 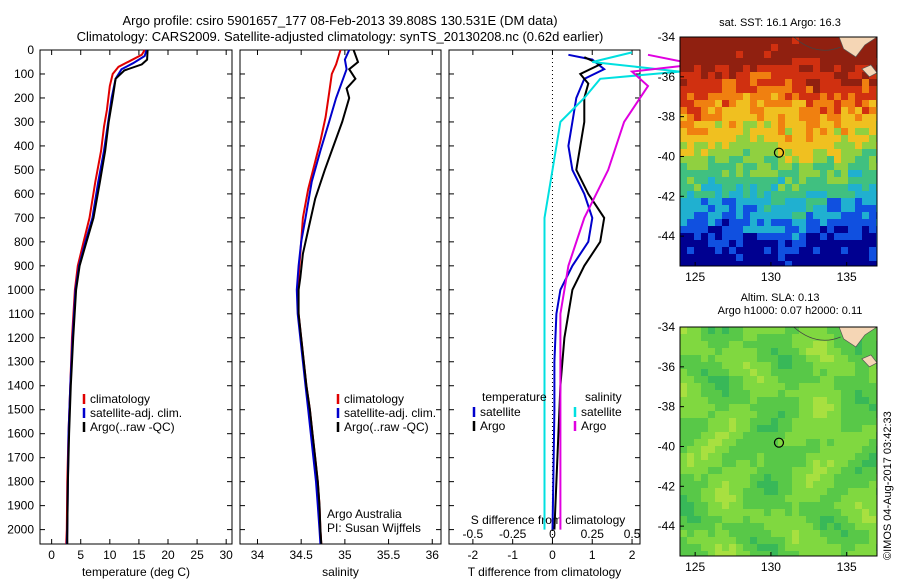 I want to click on sst-map-field, so click(x=778, y=151).